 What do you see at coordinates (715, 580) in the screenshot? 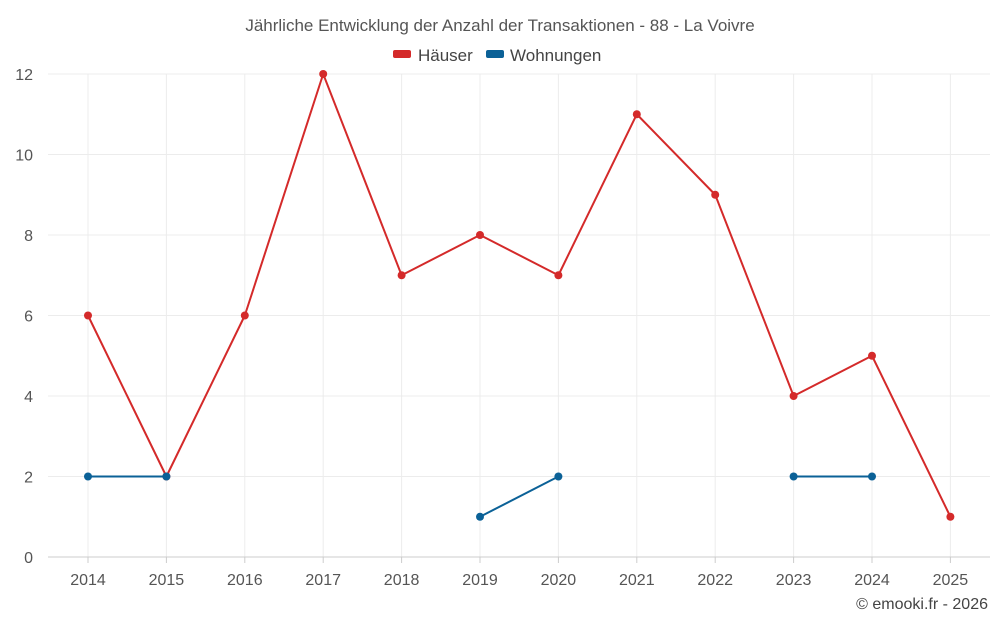
I see `x-tick-label: 2022` at bounding box center [715, 580].